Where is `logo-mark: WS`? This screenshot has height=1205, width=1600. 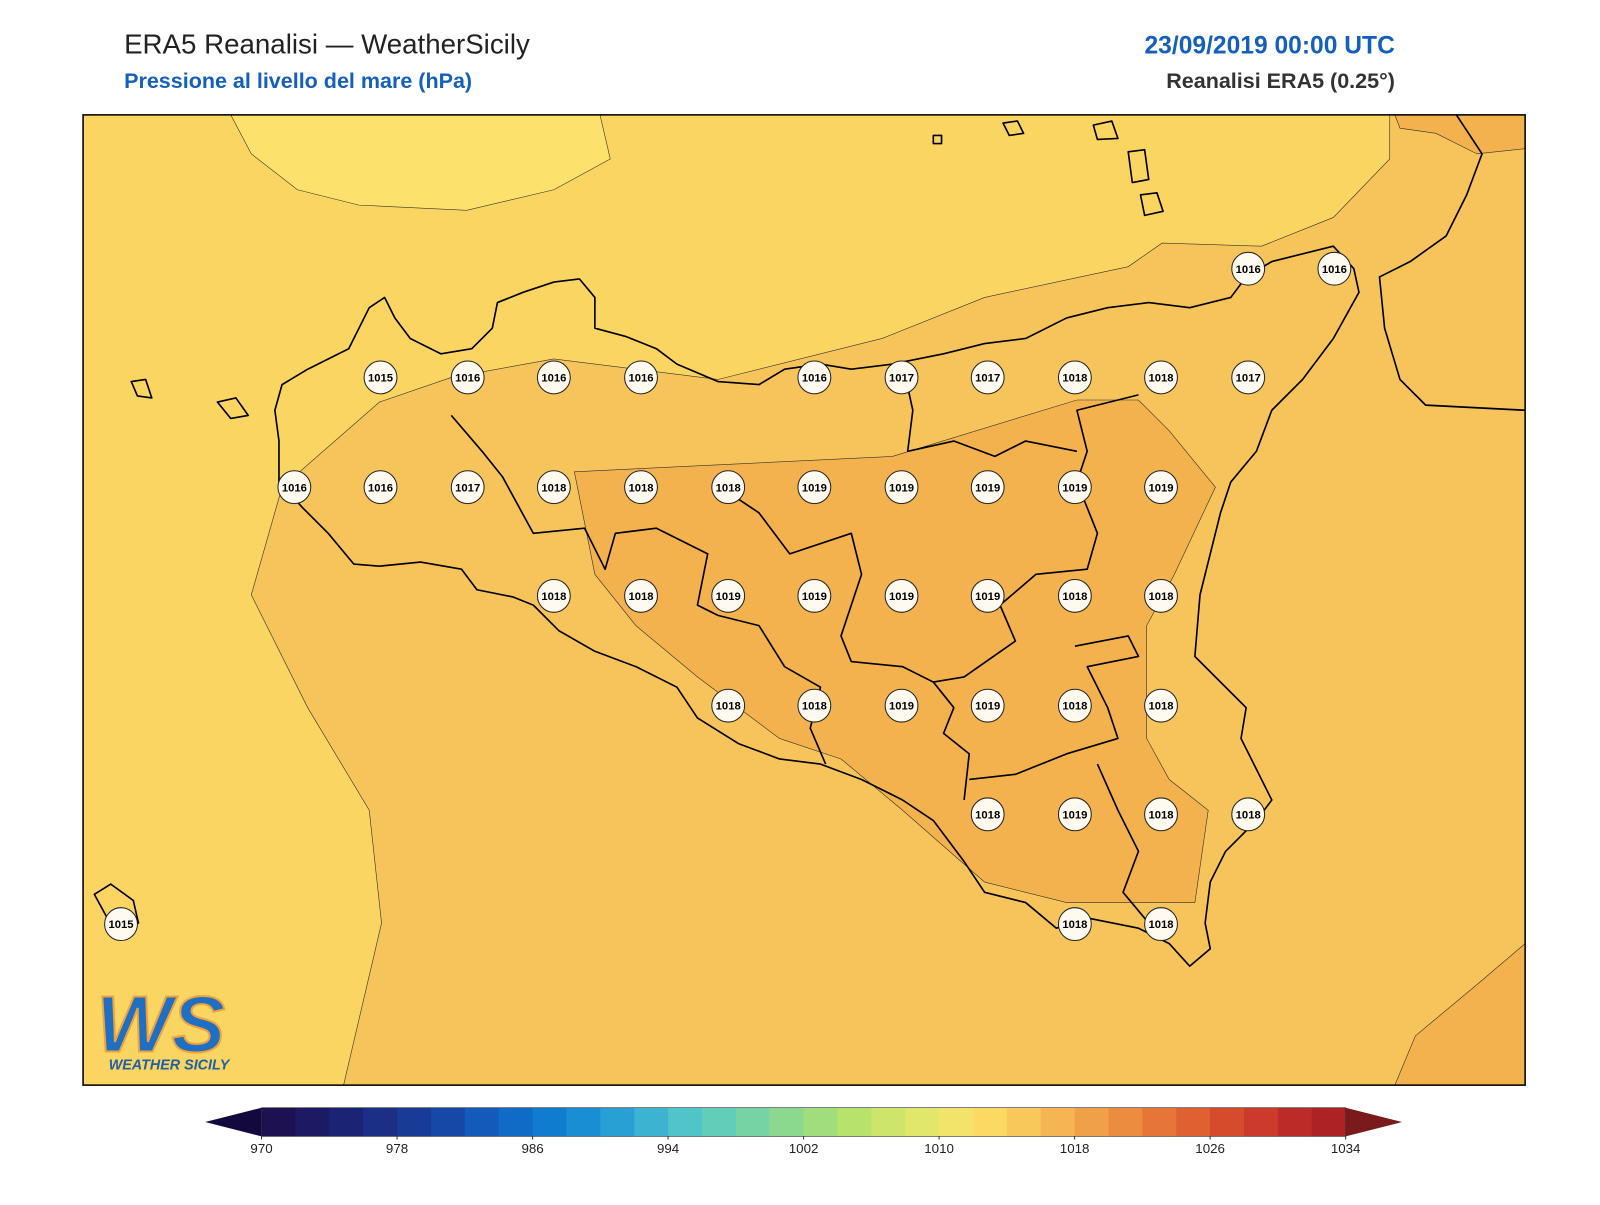
logo-mark: WS is located at coordinates (160, 1023).